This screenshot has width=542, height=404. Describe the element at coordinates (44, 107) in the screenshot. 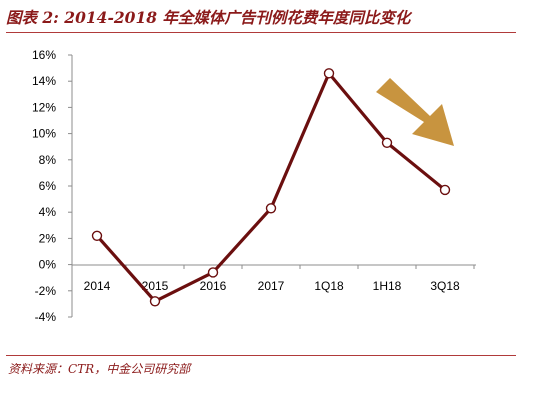

I see `y-tick-label: 12%` at that location.